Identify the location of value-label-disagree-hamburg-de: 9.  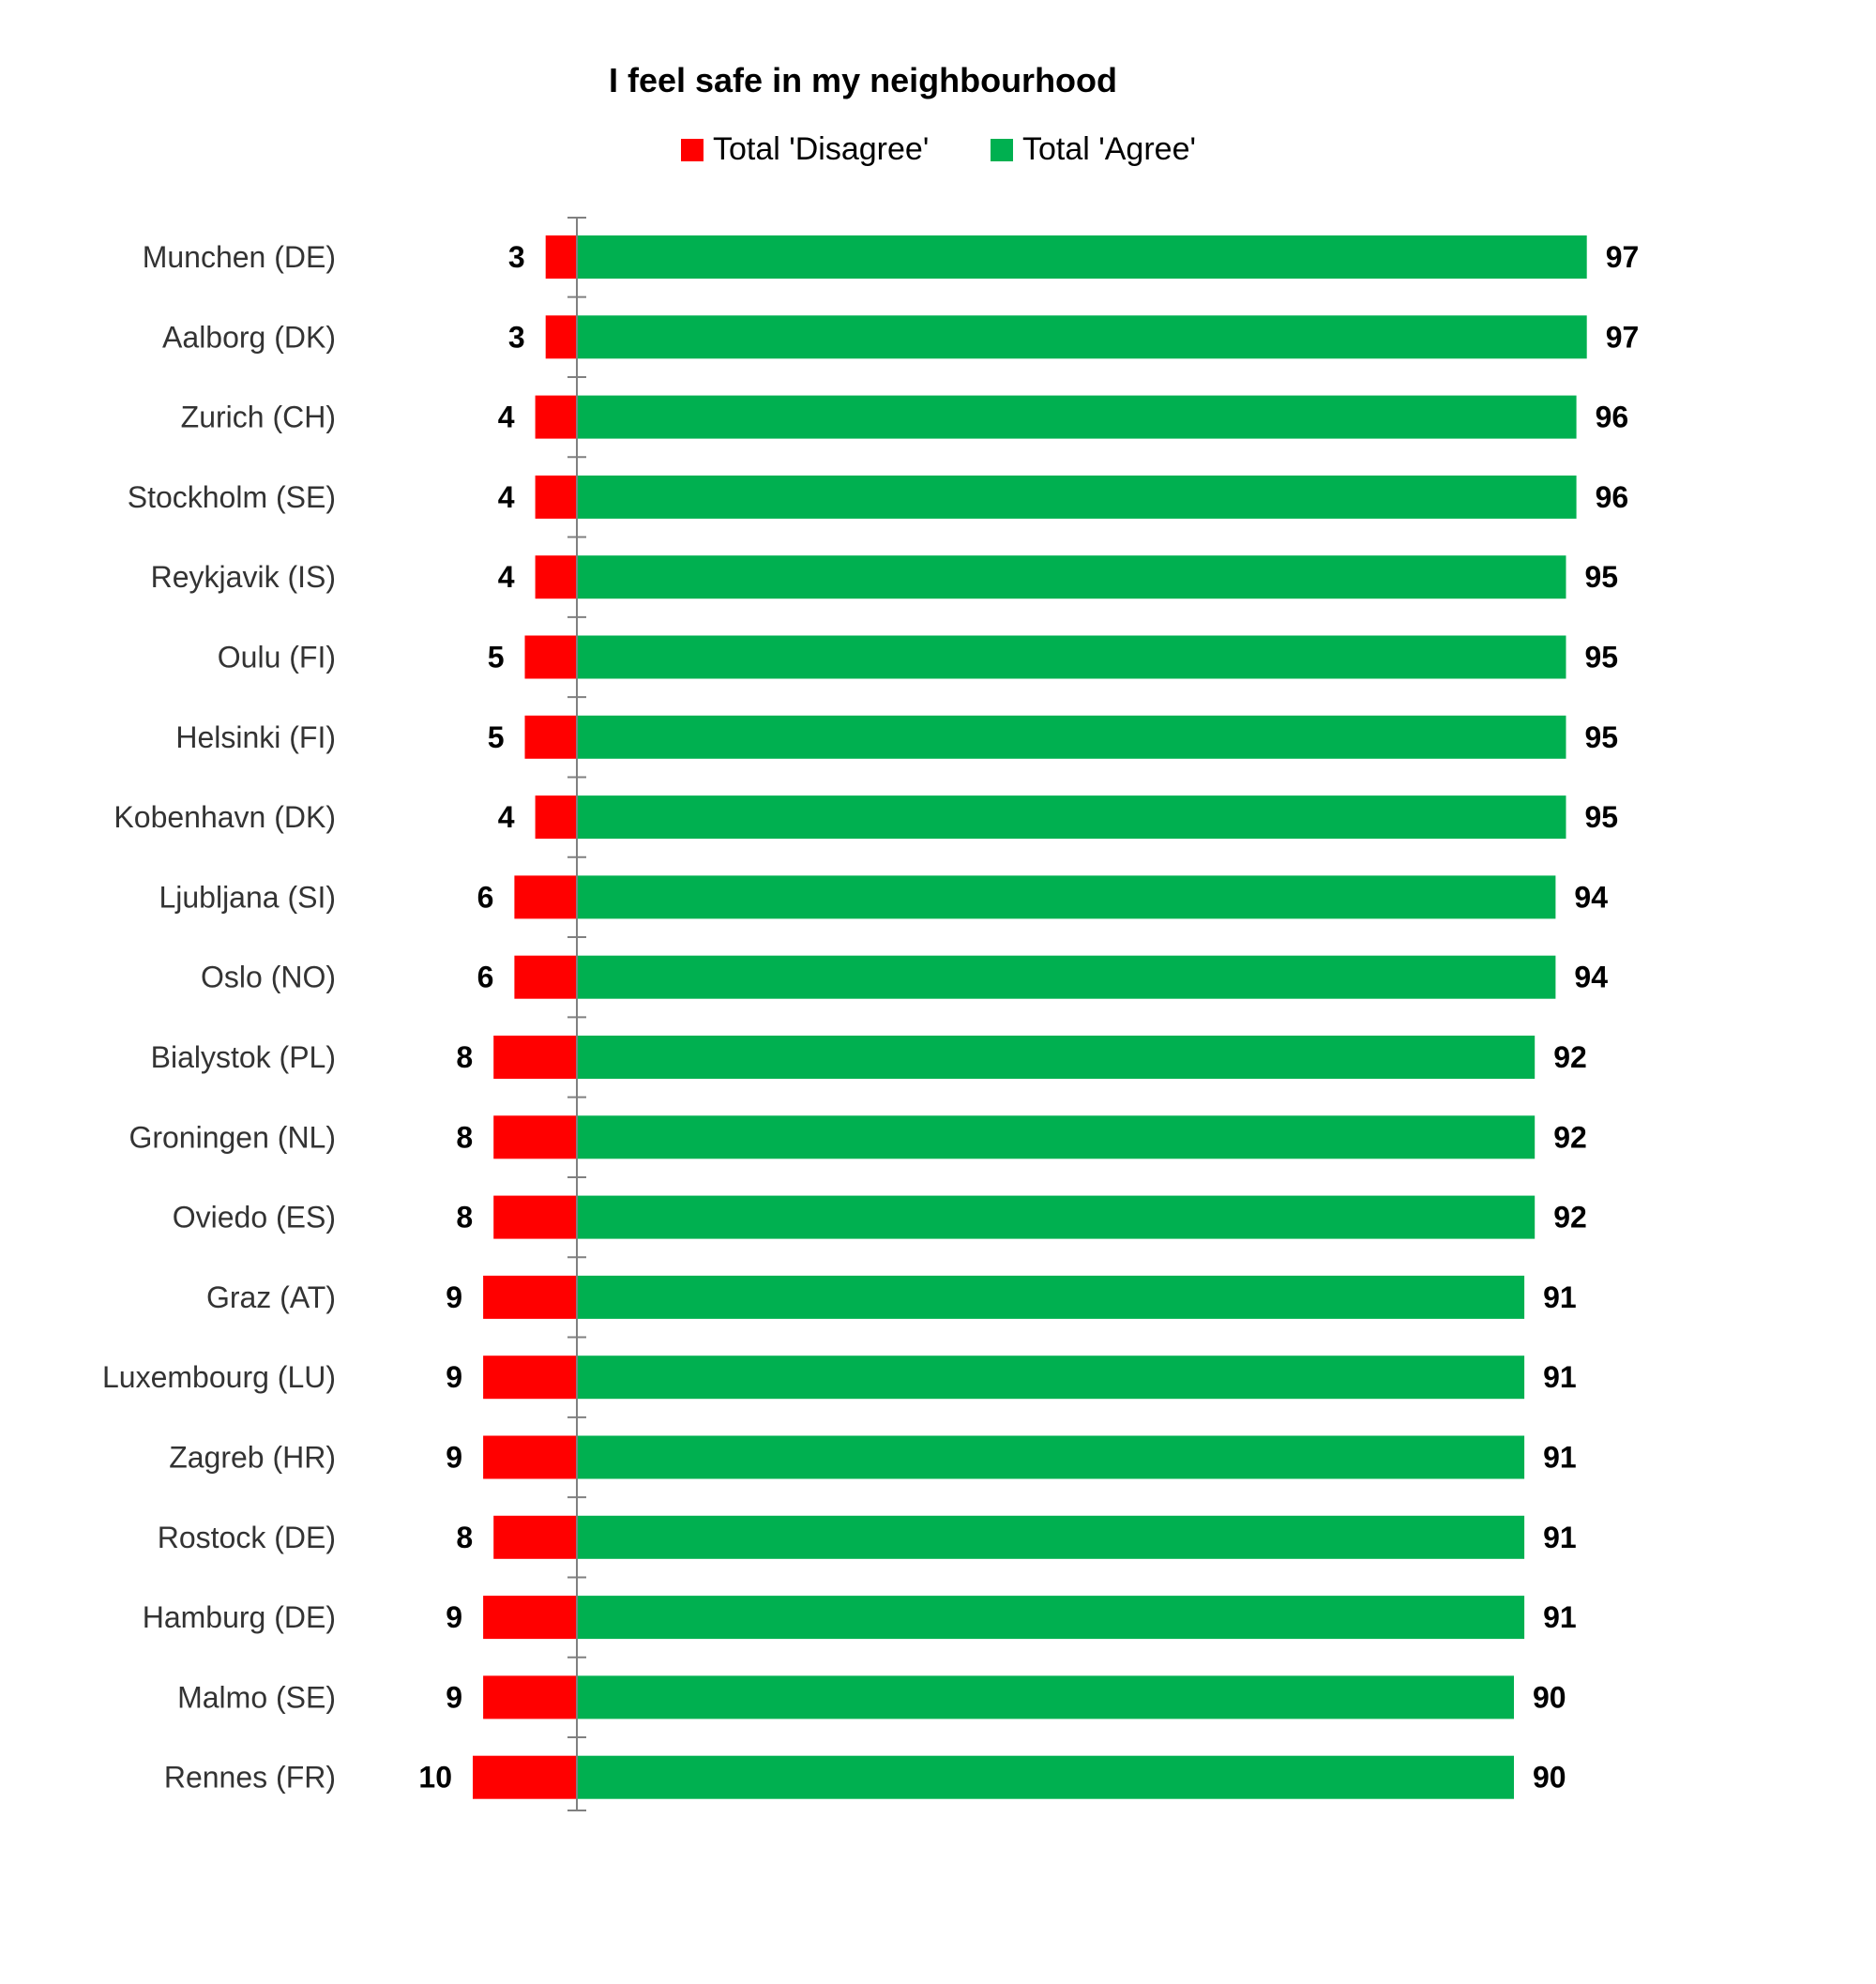
(454, 1617).